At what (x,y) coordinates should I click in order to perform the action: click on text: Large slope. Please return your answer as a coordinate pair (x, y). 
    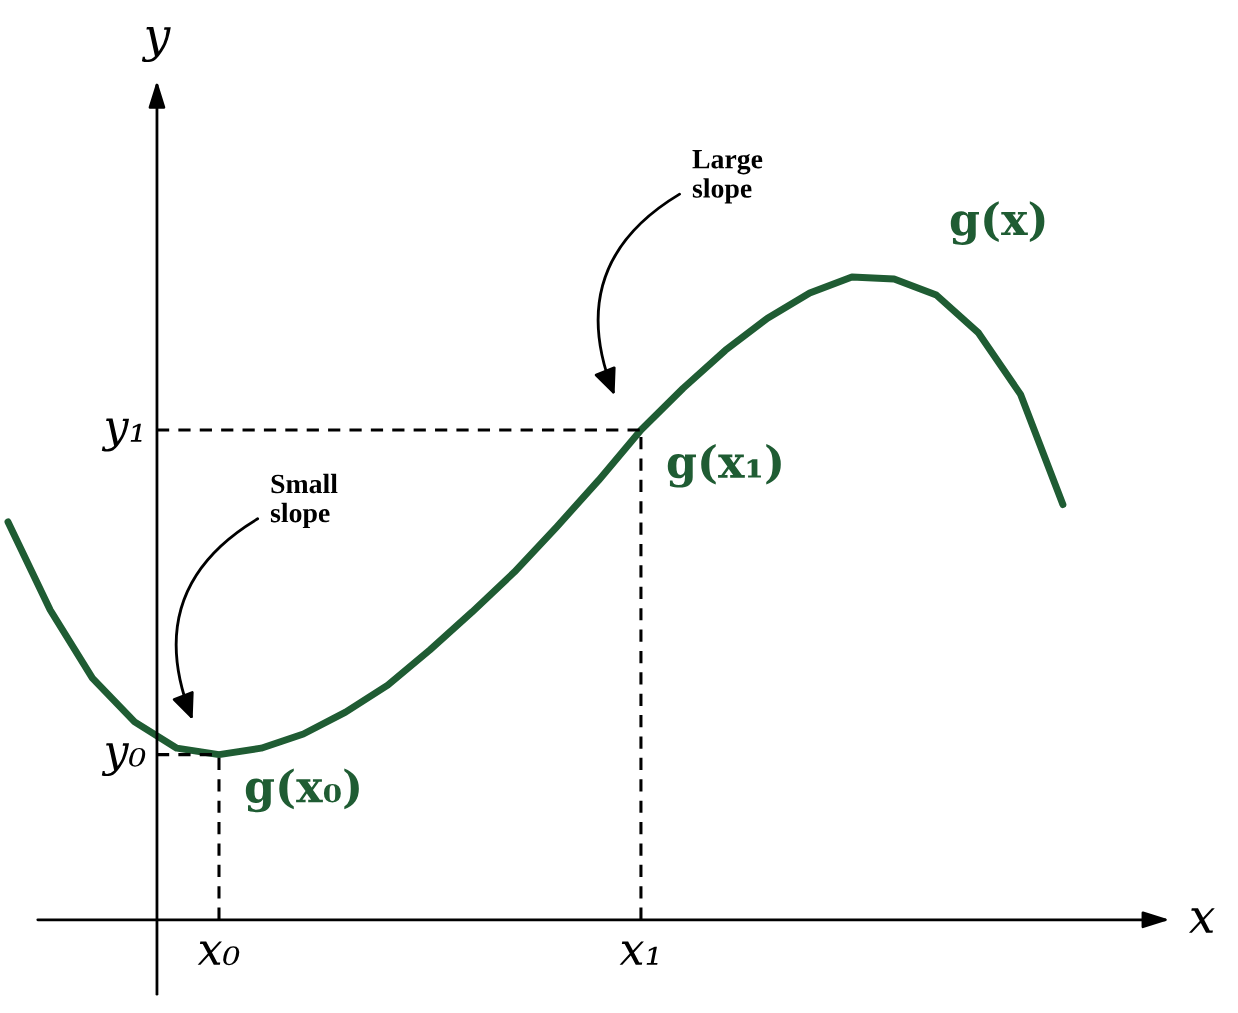
    Looking at the image, I should click on (727, 177).